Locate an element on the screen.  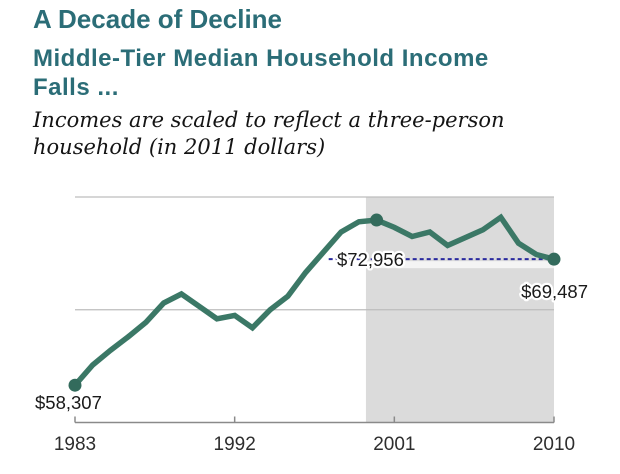
chart-title: A Decade of Decline is located at coordinates (158, 19).